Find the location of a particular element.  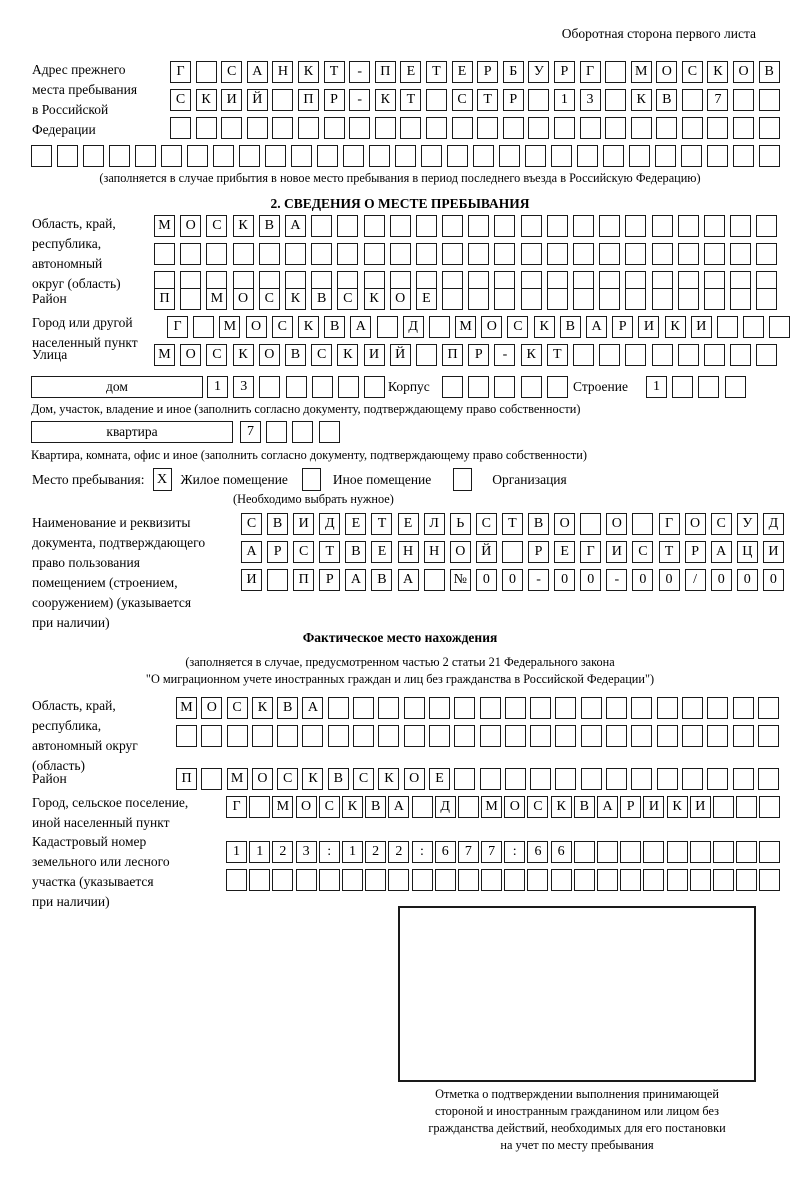

char-cell: И is located at coordinates (232, 100).